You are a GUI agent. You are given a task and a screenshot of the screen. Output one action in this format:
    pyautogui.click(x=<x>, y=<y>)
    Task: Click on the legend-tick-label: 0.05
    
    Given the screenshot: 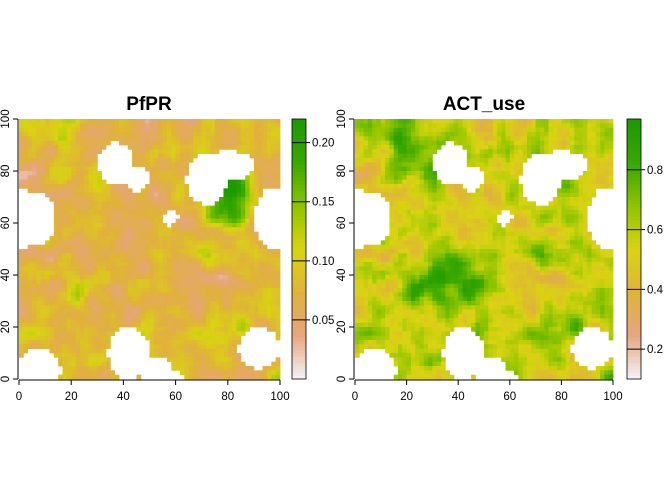 What is the action you would take?
    pyautogui.click(x=323, y=321)
    